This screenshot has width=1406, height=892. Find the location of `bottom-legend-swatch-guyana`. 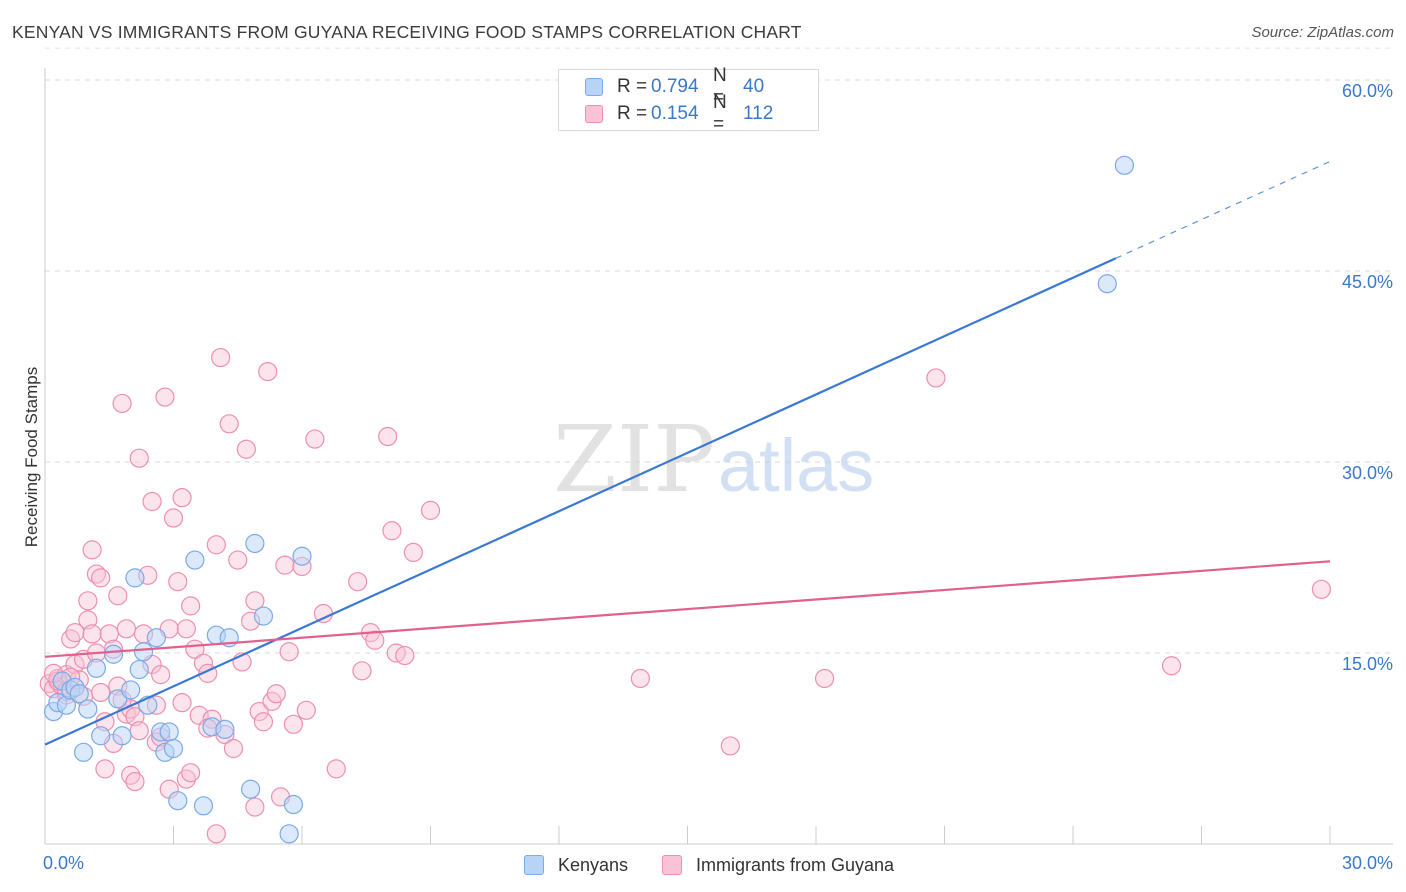

bottom-legend-swatch-guyana is located at coordinates (672, 865).